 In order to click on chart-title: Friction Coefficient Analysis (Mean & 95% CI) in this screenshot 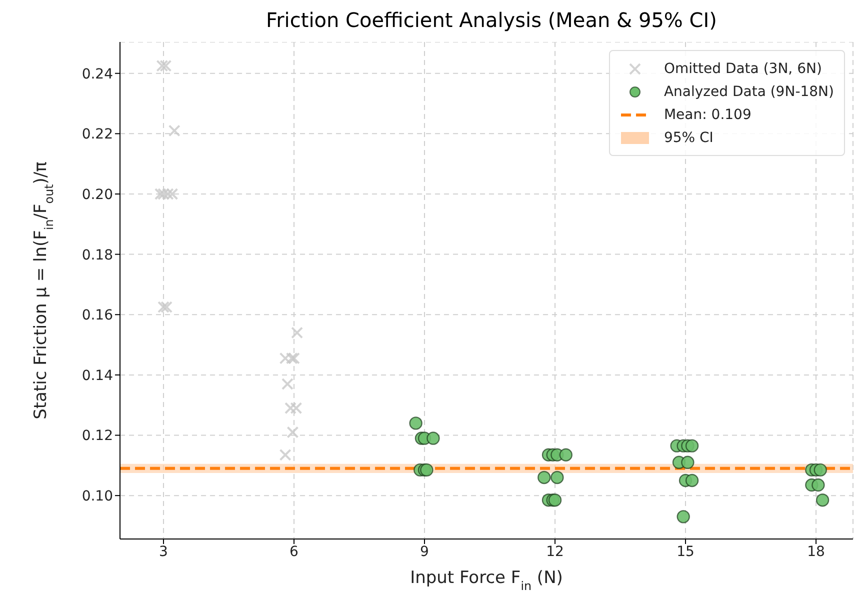, I will do `click(491, 20)`.